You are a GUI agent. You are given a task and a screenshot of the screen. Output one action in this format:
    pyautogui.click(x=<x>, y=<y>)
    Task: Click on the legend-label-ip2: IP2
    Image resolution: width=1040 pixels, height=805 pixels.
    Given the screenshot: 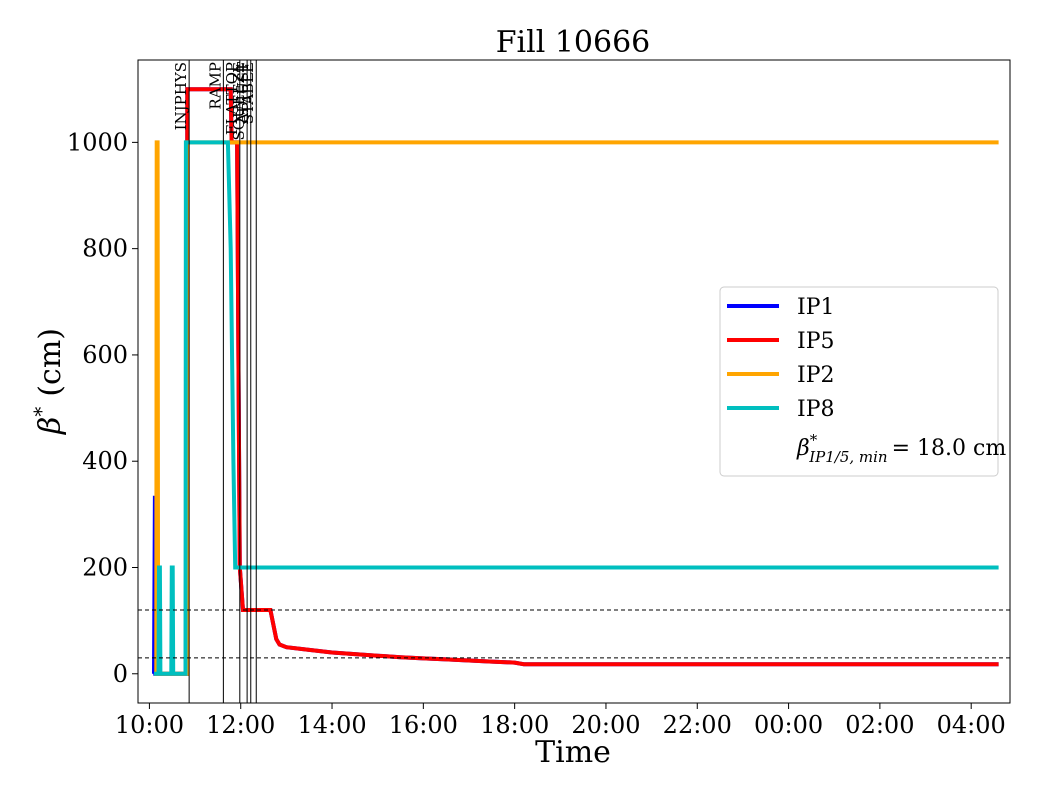 What is the action you would take?
    pyautogui.click(x=816, y=375)
    